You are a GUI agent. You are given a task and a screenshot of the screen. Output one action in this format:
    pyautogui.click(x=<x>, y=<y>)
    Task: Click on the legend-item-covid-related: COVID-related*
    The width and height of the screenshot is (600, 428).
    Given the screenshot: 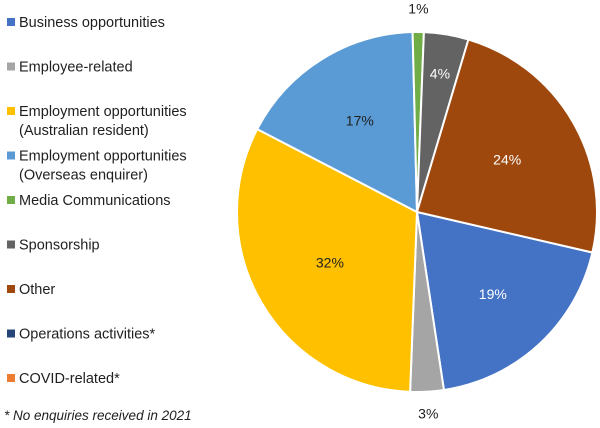 What is the action you would take?
    pyautogui.click(x=63, y=379)
    